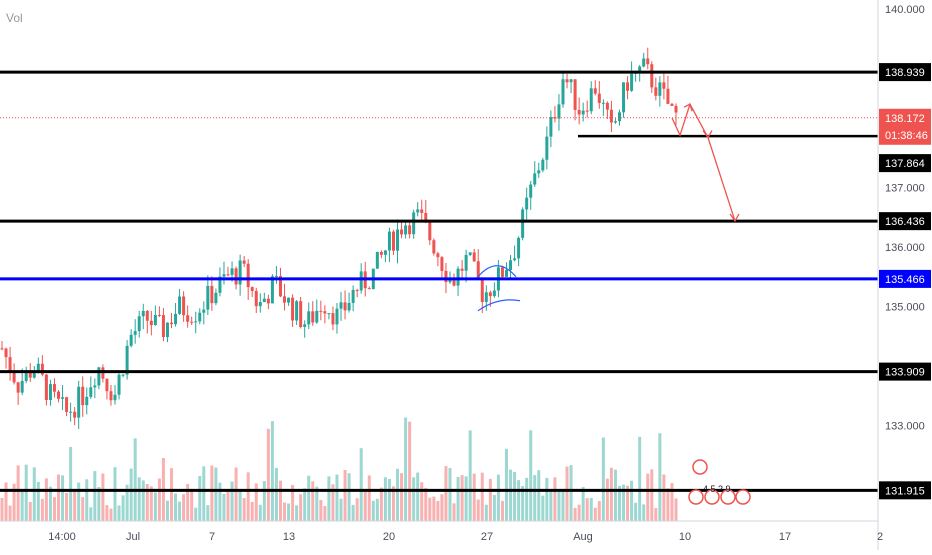 This screenshot has height=555, width=932. Describe the element at coordinates (499, 305) in the screenshot. I see `pattern-arc` at that location.